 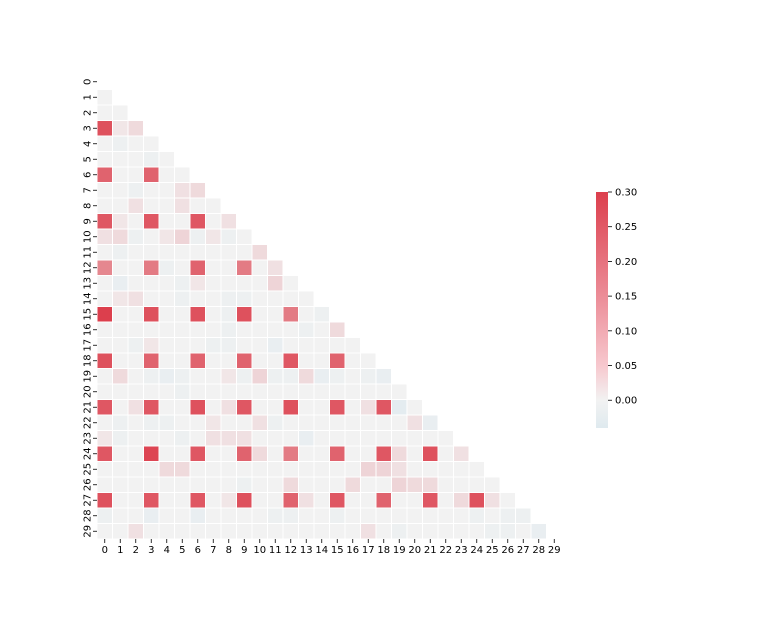 What do you see at coordinates (538, 550) in the screenshot?
I see `x-tick-label: 28` at bounding box center [538, 550].